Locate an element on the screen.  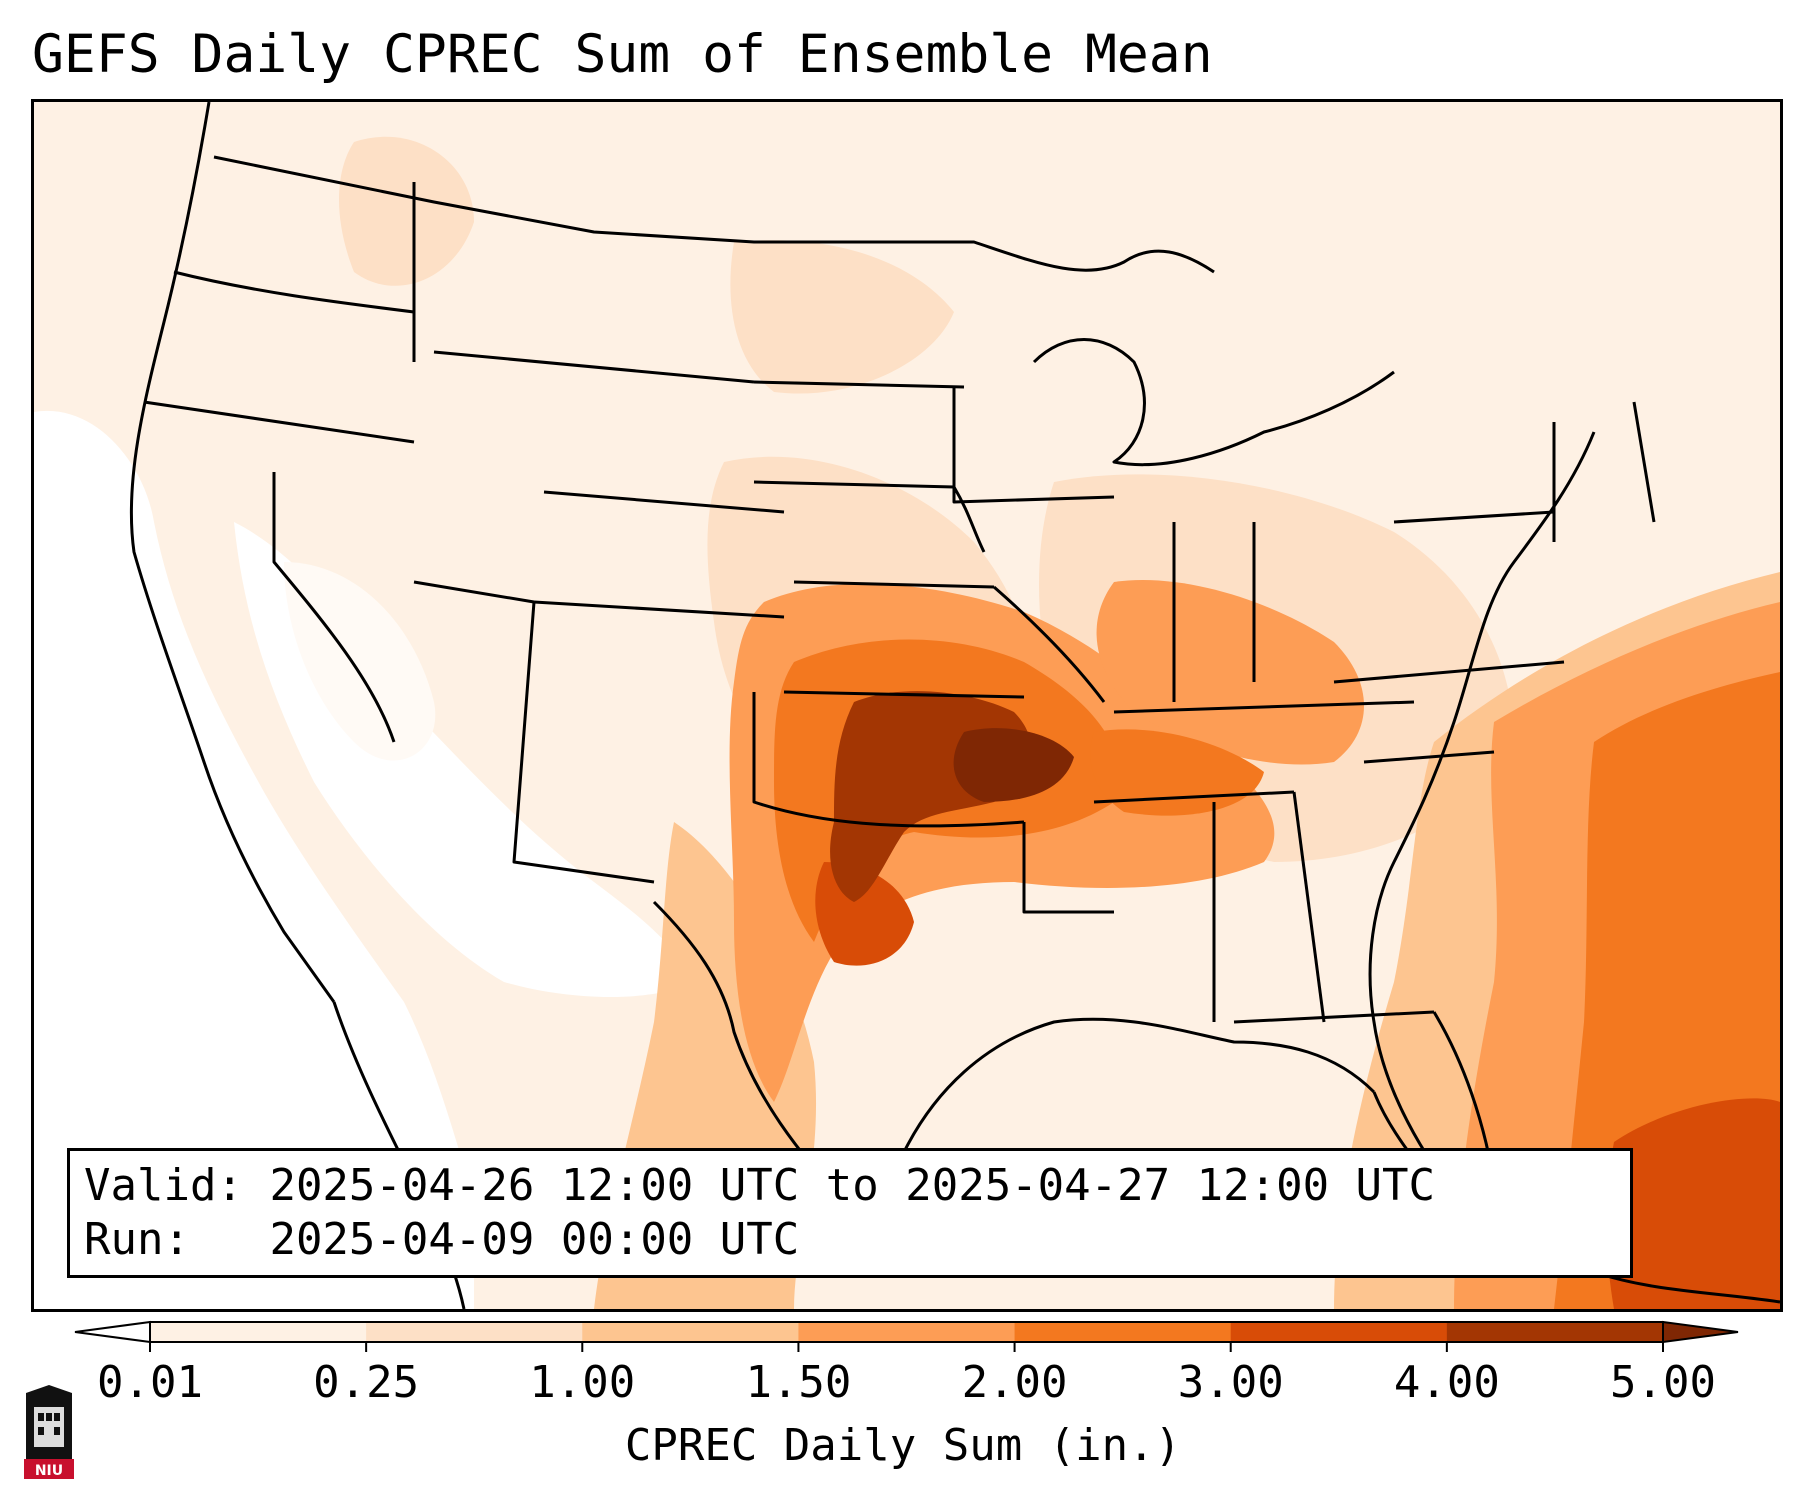
dry-area-great-basin is located at coordinates (360, 661).